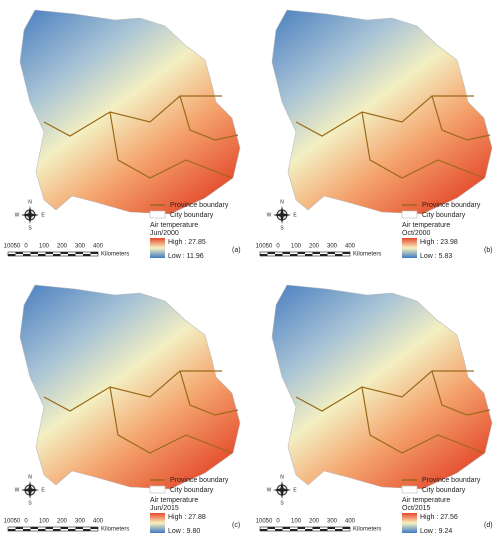  Describe the element at coordinates (416, 508) in the screenshot. I see `legend-date: Oct/2015` at that location.